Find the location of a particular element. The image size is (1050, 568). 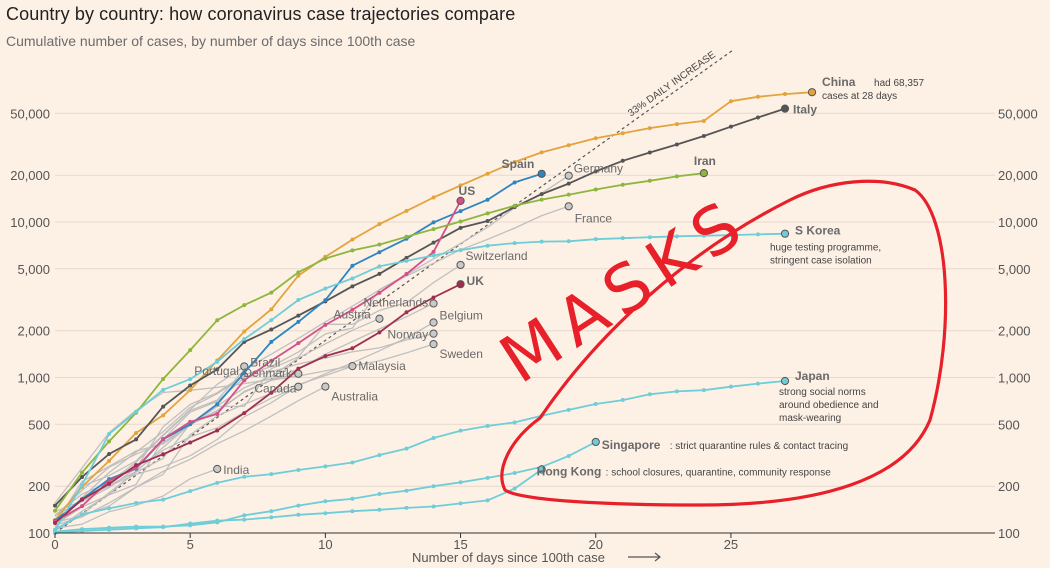

series-note-china-1: had 68,357 is located at coordinates (899, 83).